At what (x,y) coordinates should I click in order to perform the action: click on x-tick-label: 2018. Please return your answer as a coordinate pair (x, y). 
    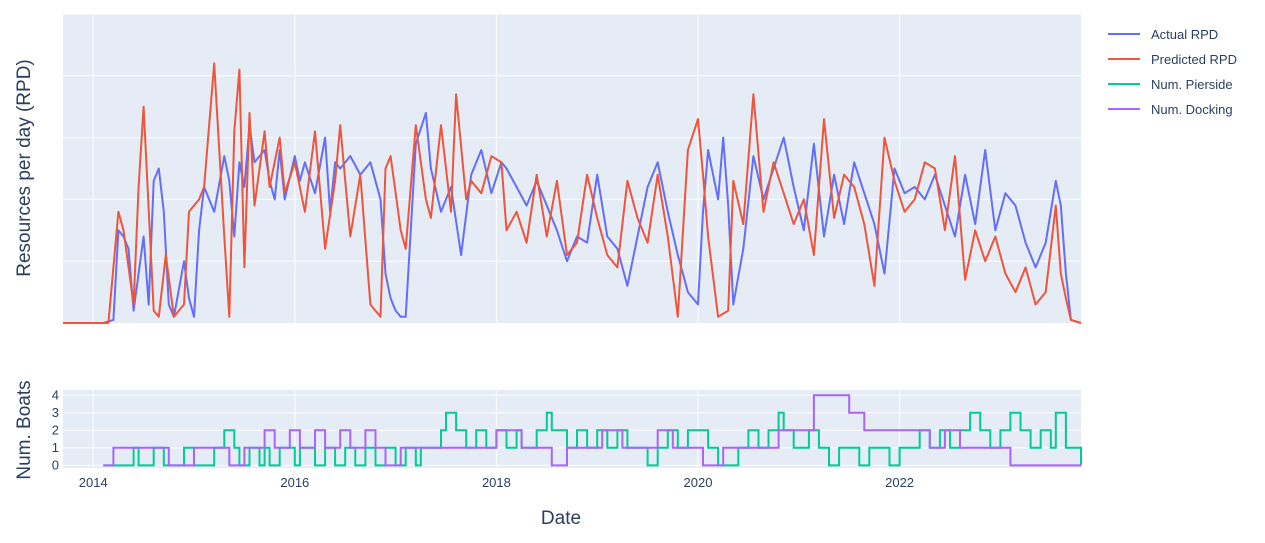
    Looking at the image, I should click on (496, 482).